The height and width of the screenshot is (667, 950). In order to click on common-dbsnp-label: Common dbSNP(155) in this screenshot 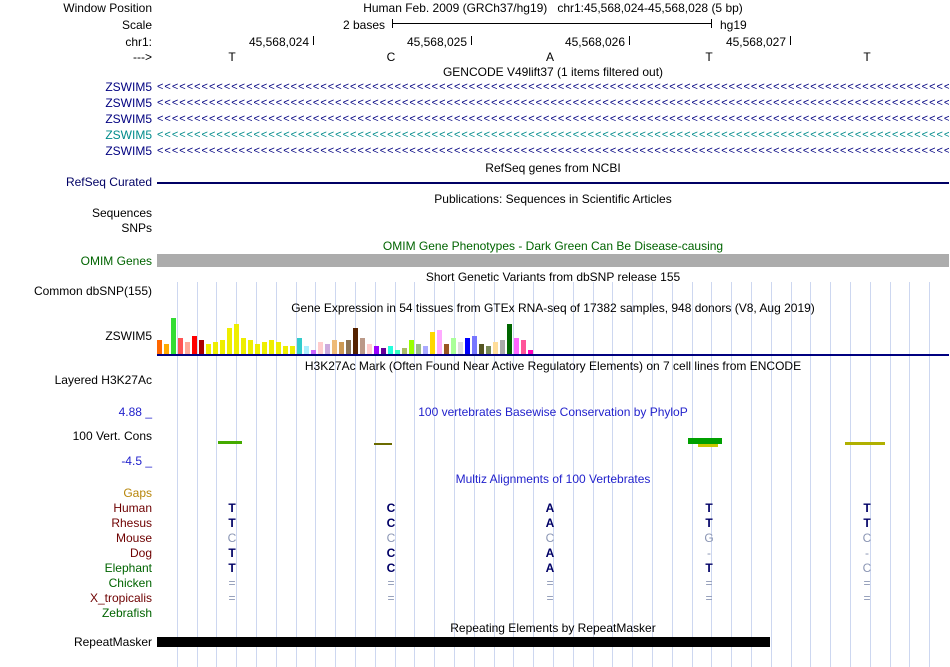, I will do `click(92, 291)`.